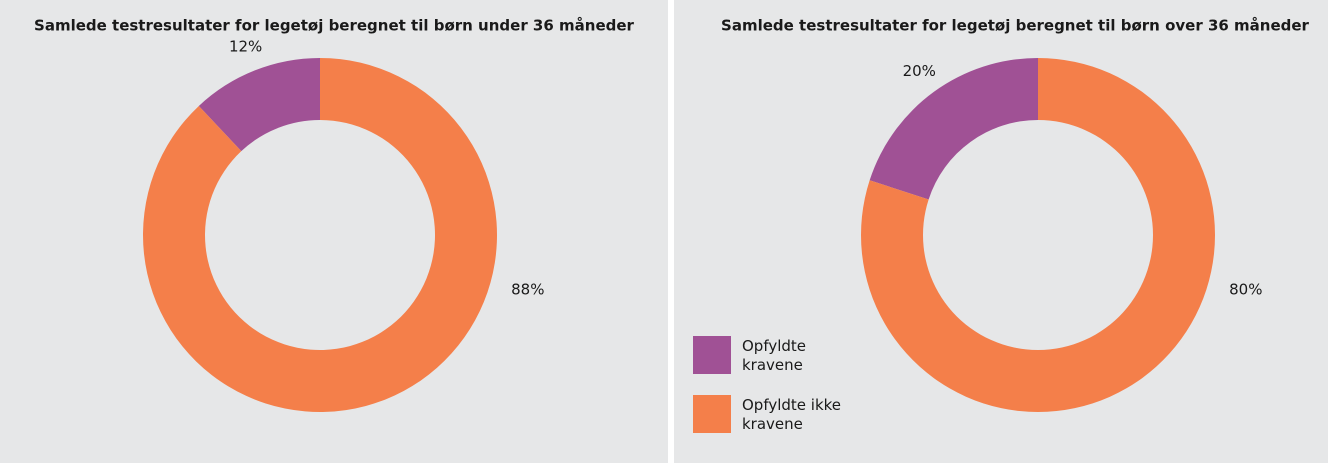  What do you see at coordinates (792, 414) in the screenshot?
I see `legend-label: Opfyldte ikke kravene` at bounding box center [792, 414].